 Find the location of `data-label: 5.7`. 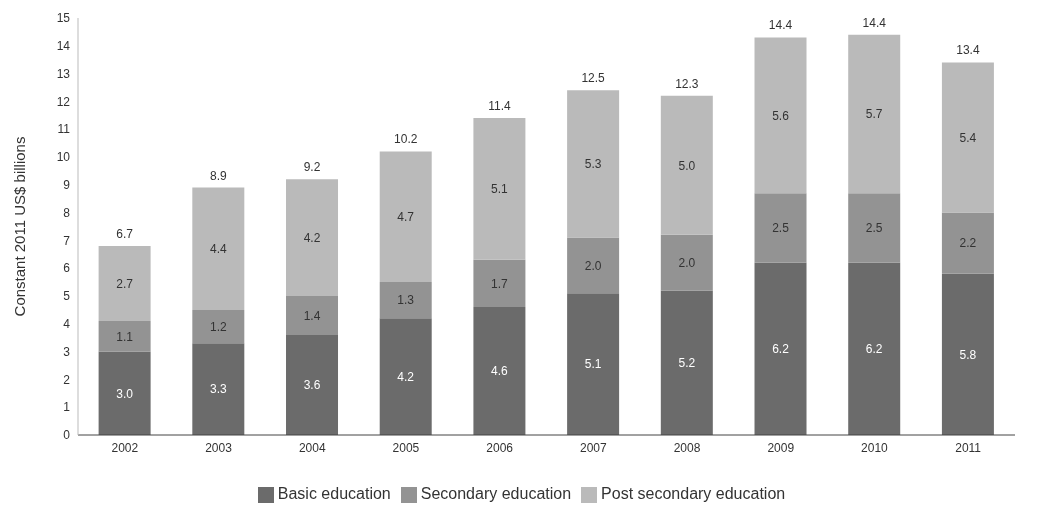

data-label: 5.7 is located at coordinates (874, 114).